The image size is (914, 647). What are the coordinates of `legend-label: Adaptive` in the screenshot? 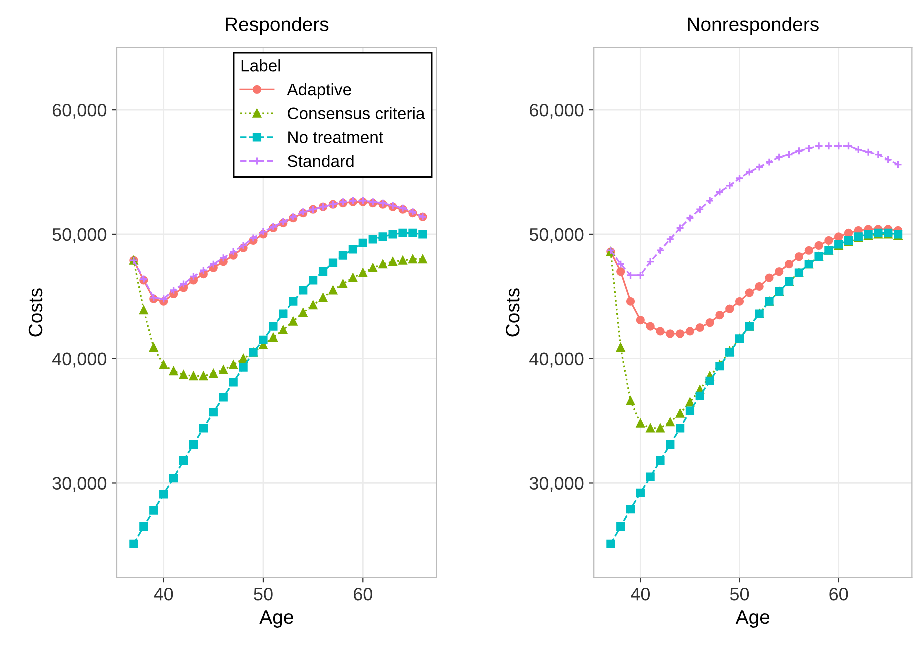 It's located at (319, 91).